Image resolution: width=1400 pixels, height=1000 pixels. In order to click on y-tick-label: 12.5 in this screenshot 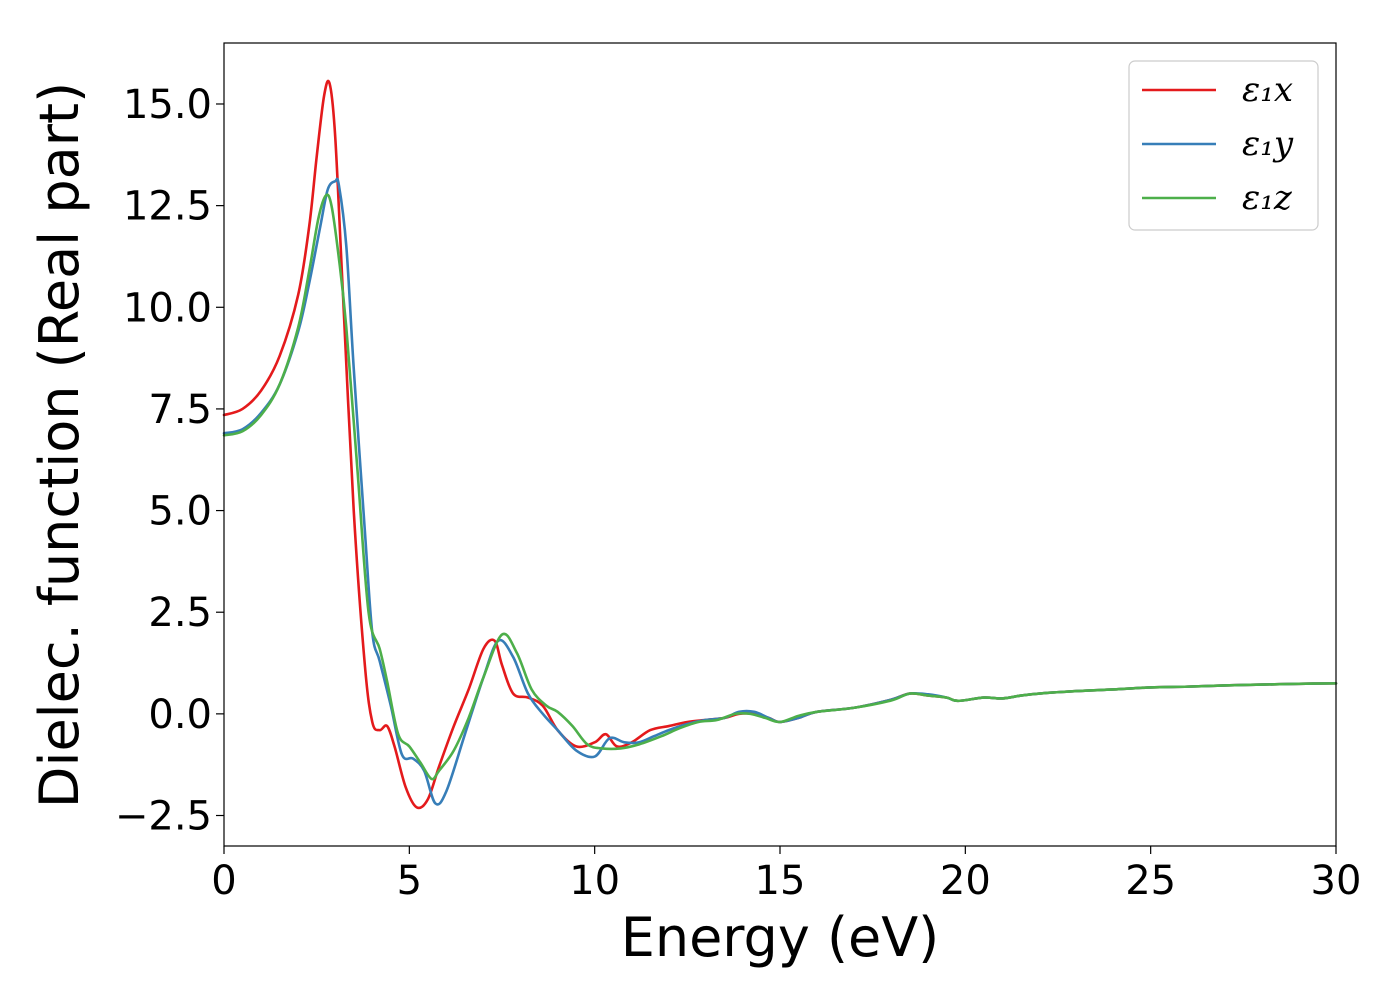, I will do `click(167, 207)`.